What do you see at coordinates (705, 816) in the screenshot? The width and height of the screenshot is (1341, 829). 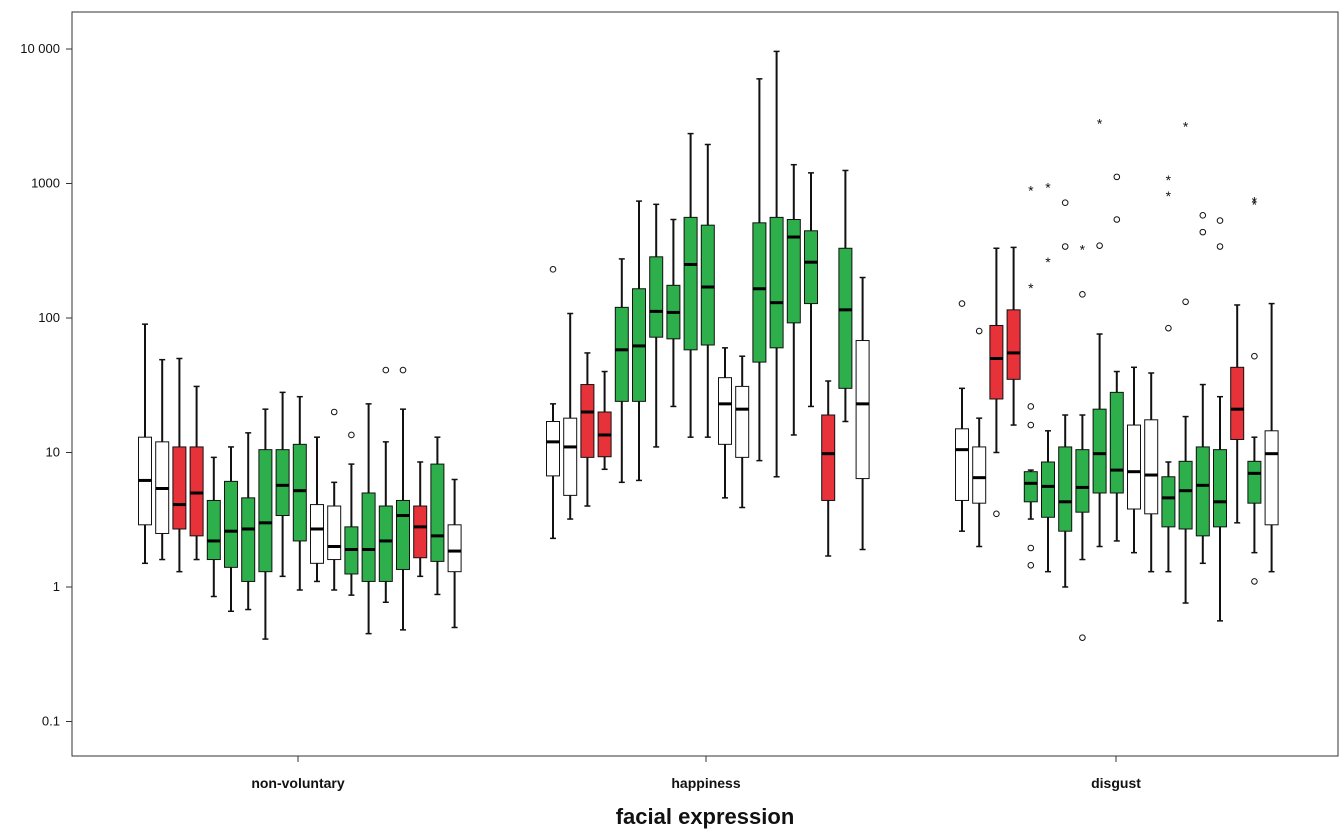 I see `x-axis-title: facial expression` at bounding box center [705, 816].